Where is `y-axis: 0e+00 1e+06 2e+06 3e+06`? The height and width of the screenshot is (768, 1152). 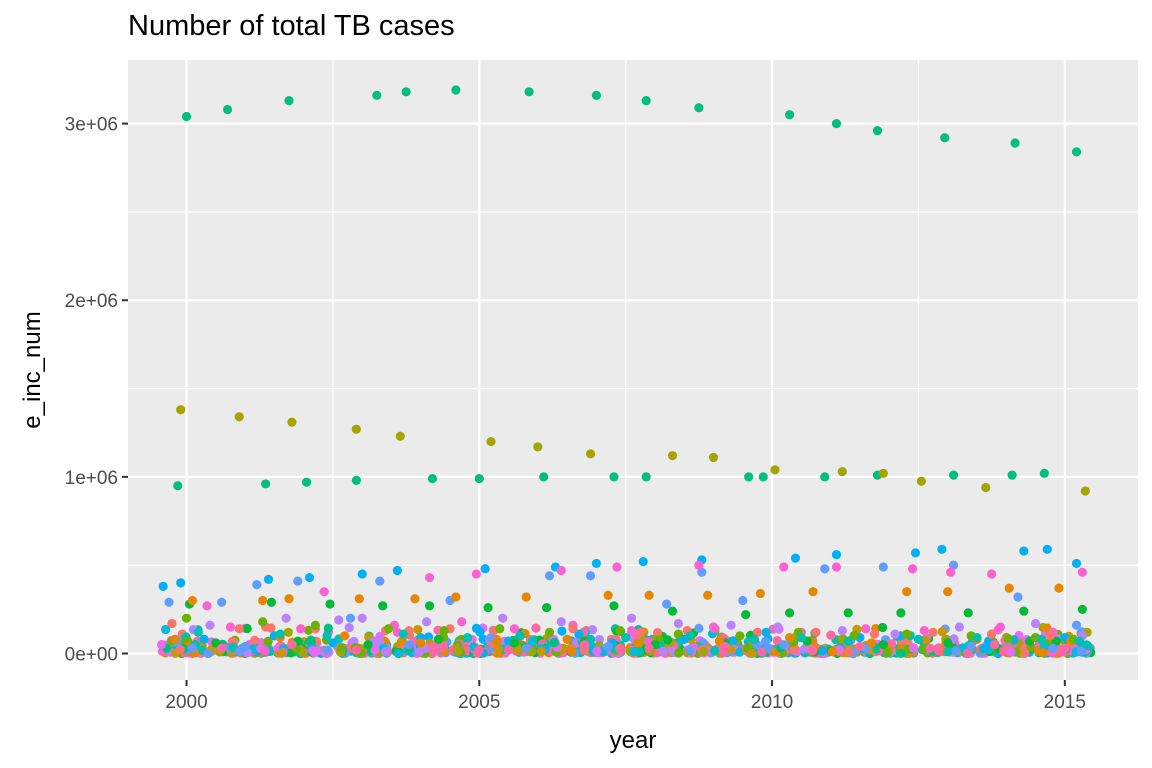
y-axis: 0e+00 1e+06 2e+06 3e+06 is located at coordinates (96, 390).